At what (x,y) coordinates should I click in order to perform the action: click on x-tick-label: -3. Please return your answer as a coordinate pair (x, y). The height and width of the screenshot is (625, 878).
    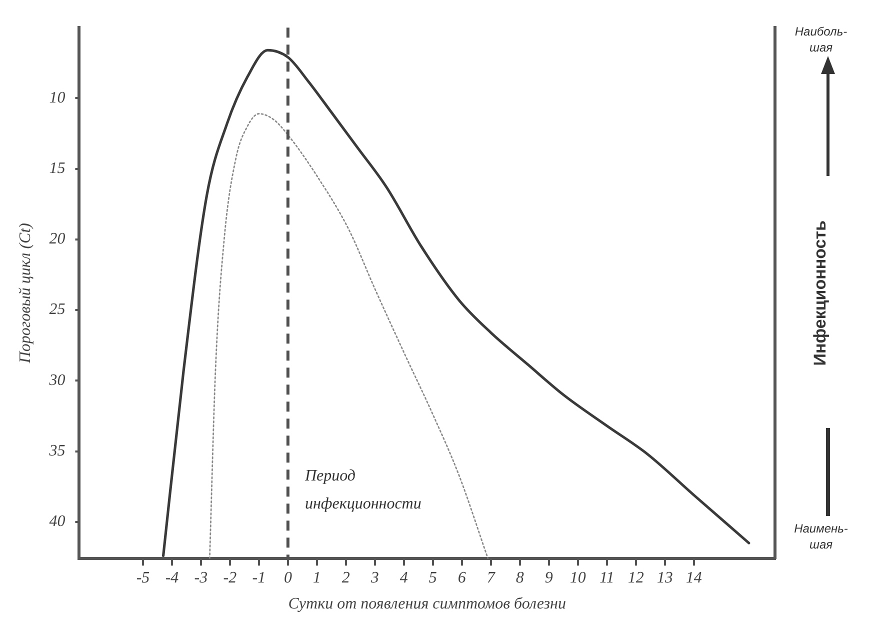
    Looking at the image, I should click on (201, 577).